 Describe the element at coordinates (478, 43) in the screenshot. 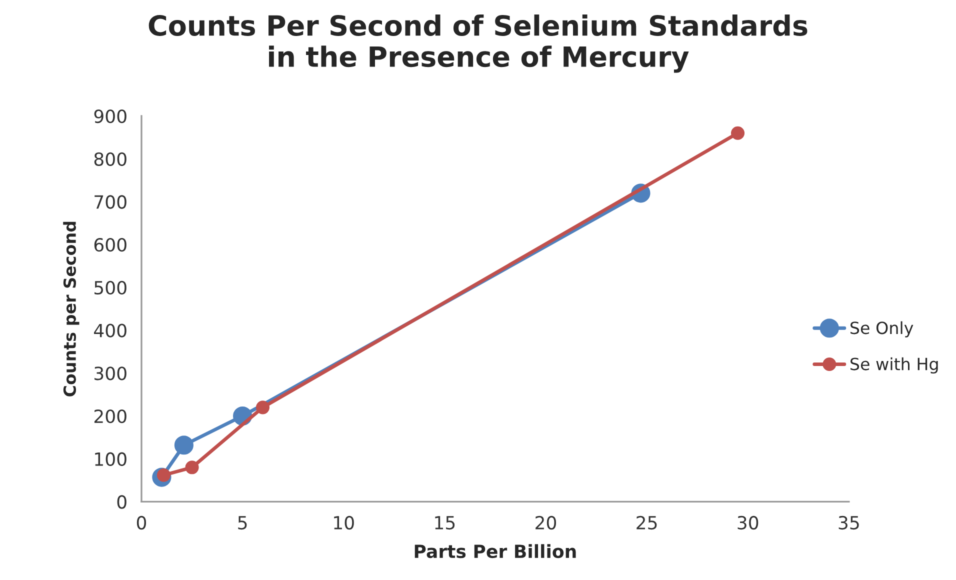

I see `chart-title: Counts Per Second of Selenium Standards in the Presence of Mercury` at that location.